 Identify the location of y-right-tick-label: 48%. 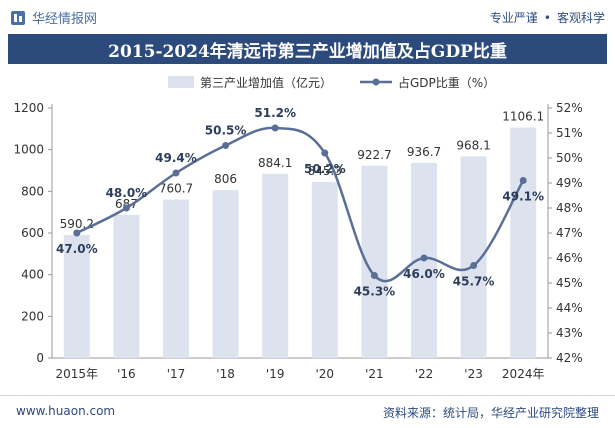
(569, 208).